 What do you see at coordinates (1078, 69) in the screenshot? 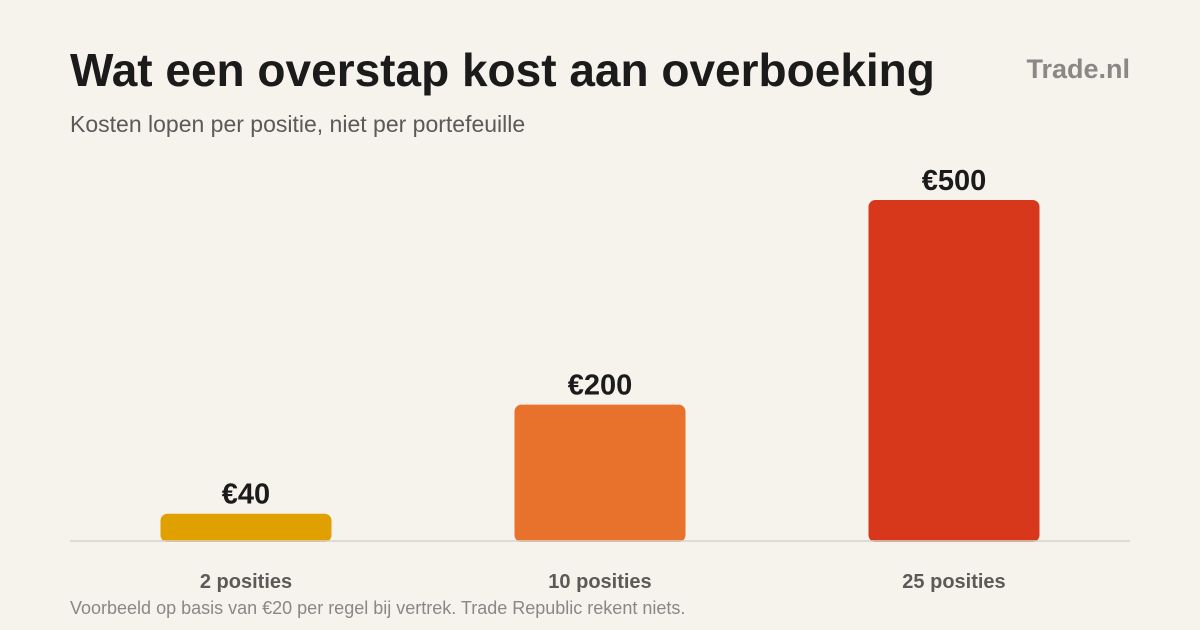
I see `brand-logo: Trade.nl` at bounding box center [1078, 69].